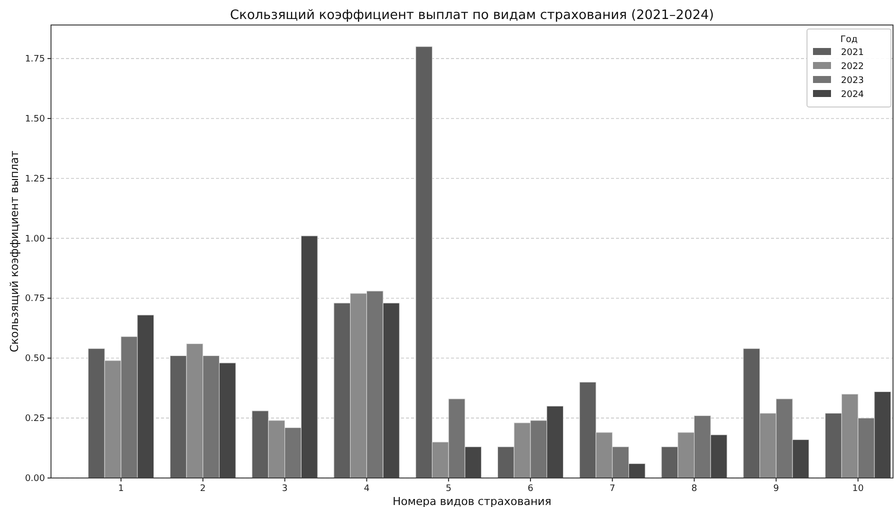 The width and height of the screenshot is (894, 507). What do you see at coordinates (203, 489) in the screenshot?
I see `x-tick-label: 2` at bounding box center [203, 489].